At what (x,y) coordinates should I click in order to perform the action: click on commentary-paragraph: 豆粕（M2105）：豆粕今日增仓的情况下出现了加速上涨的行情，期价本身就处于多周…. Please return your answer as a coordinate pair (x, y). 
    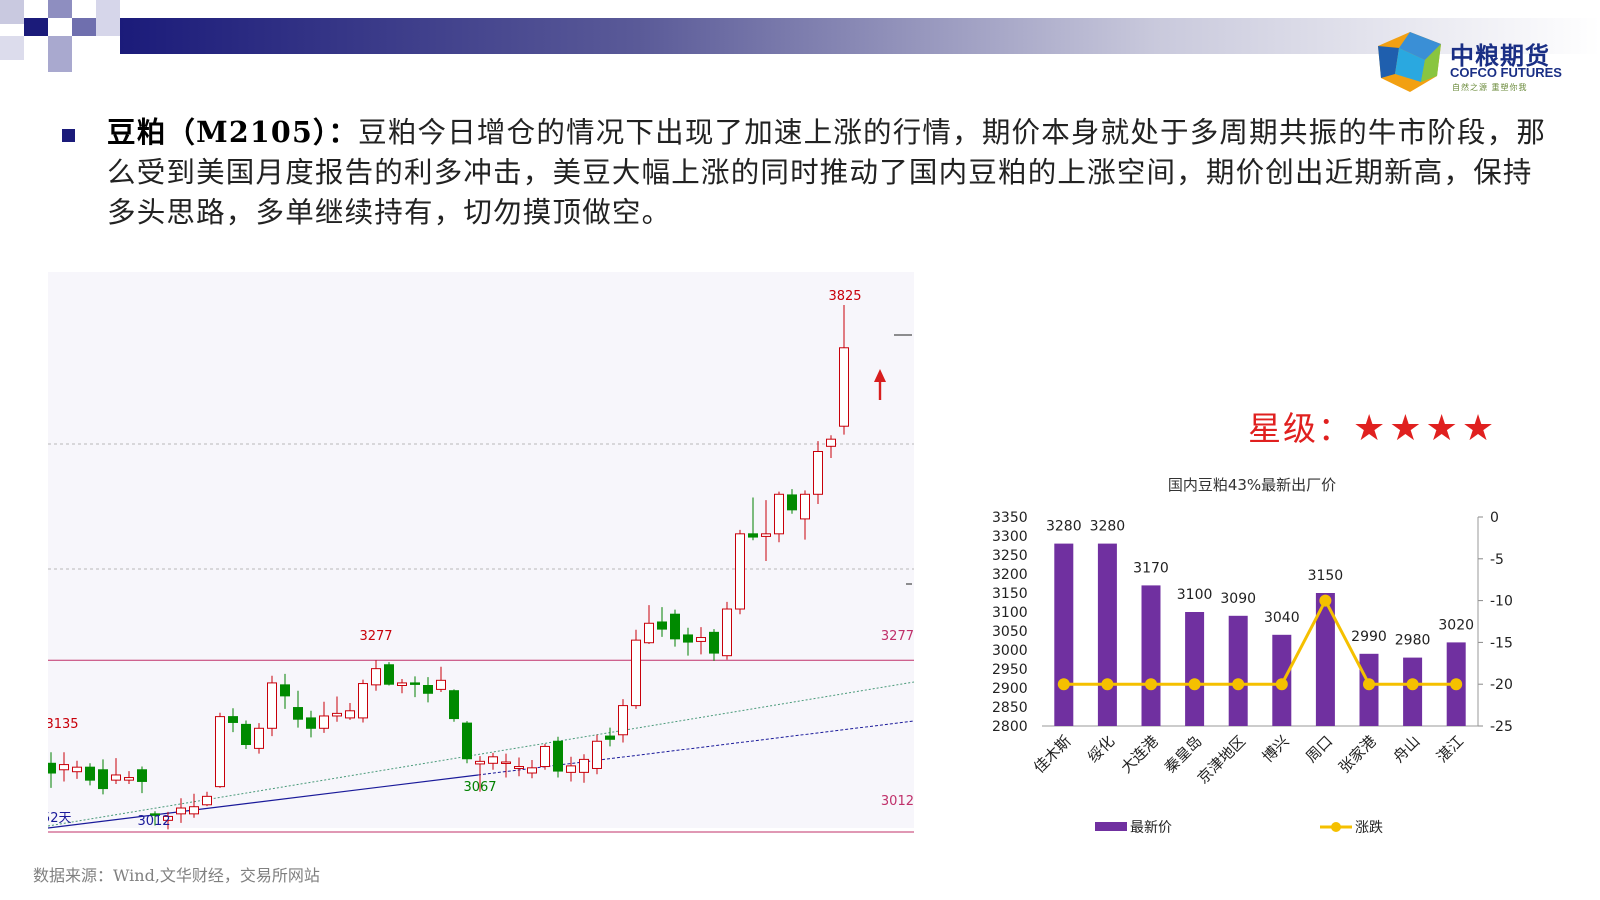
    Looking at the image, I should click on (827, 172).